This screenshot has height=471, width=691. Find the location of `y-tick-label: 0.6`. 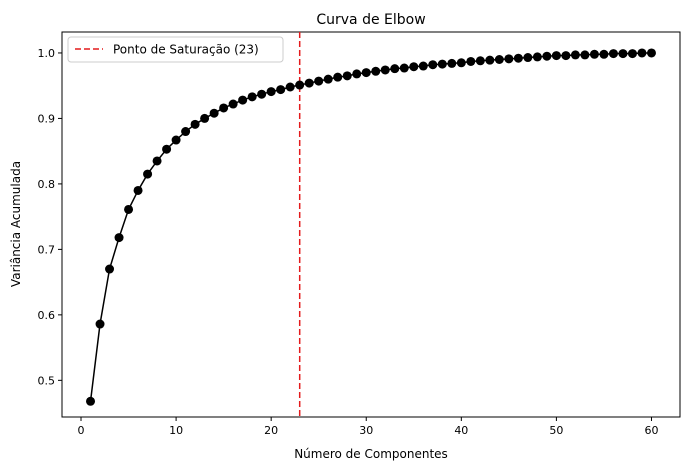

y-tick-label: 0.6 is located at coordinates (47, 315).